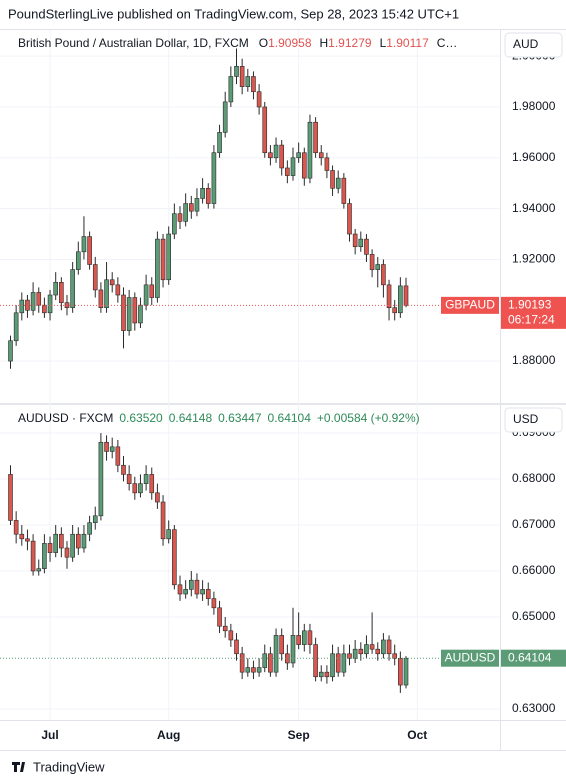 The width and height of the screenshot is (566, 784). What do you see at coordinates (530, 305) in the screenshot?
I see `price-label: 1.90193` at bounding box center [530, 305].